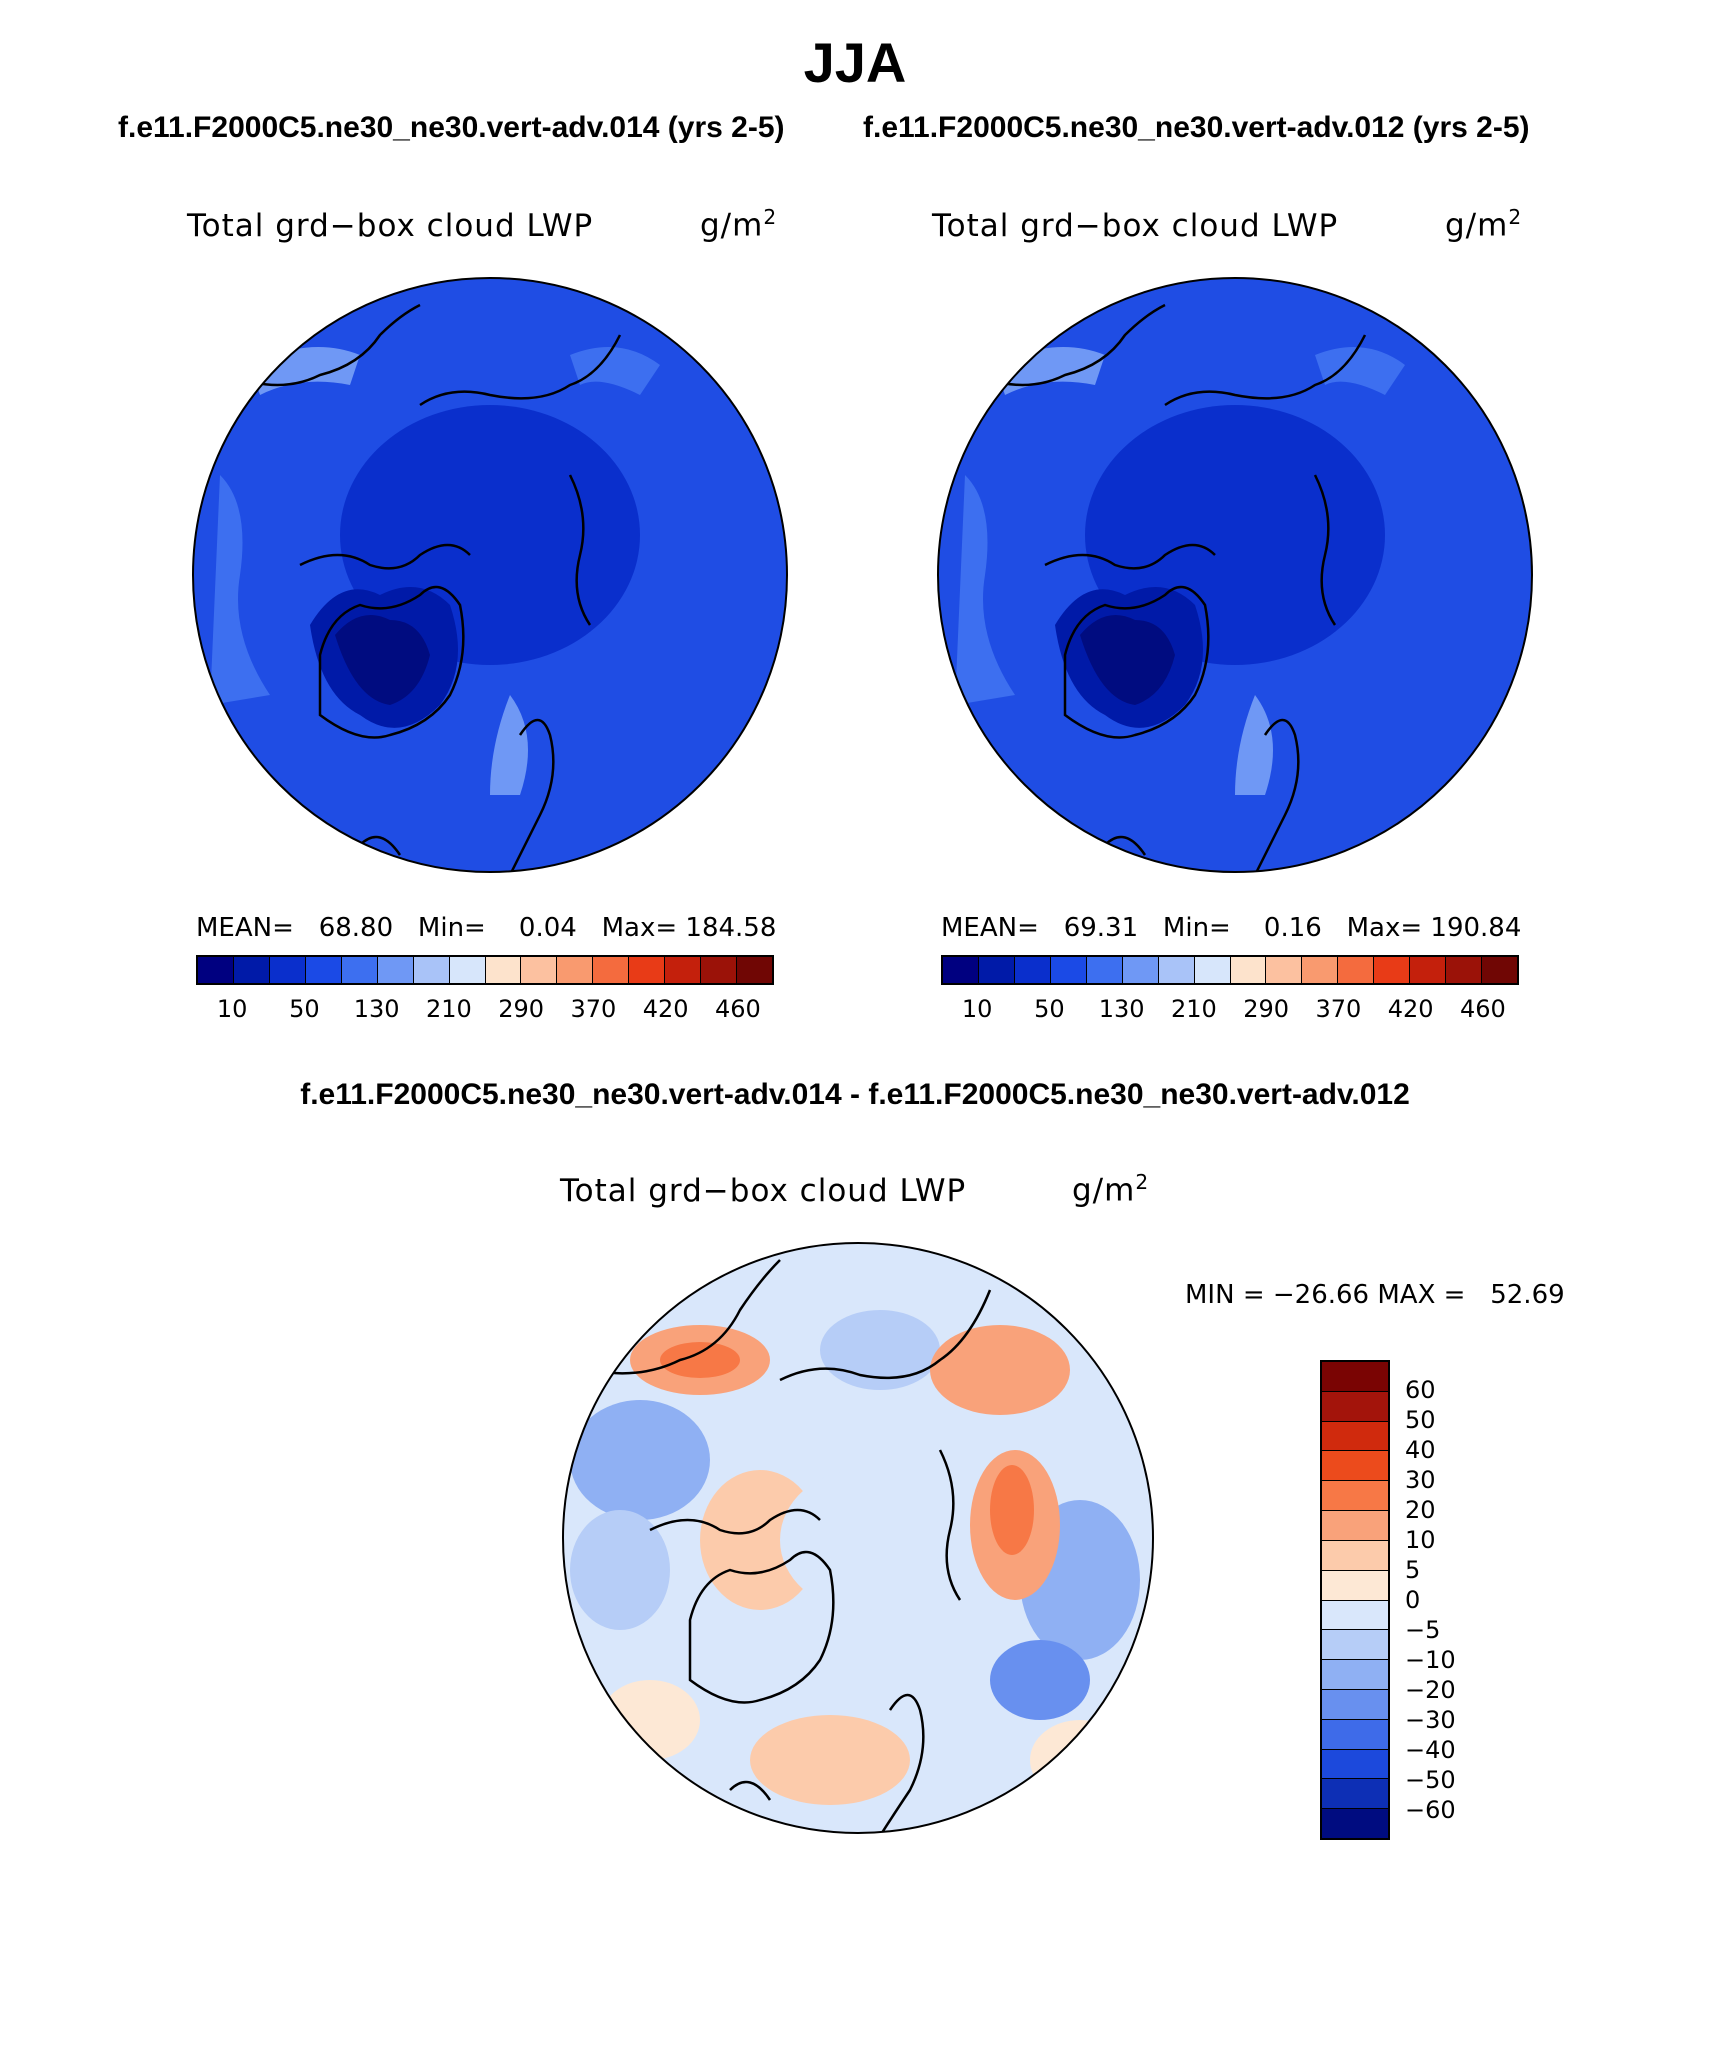  I want to click on right-colorbar-ticks: 10 50 130 210 290 370 420 460, so click(1230, 1010).